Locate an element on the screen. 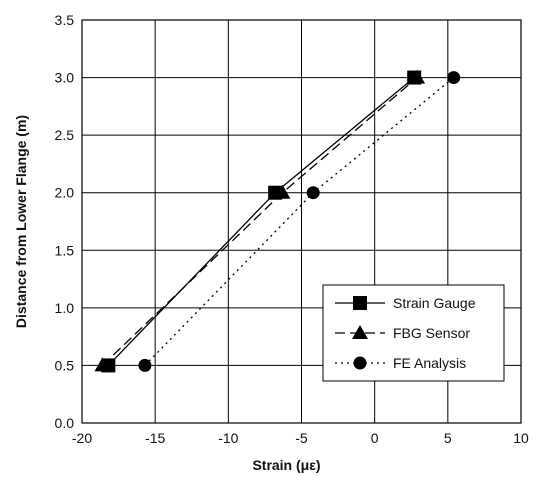 Image resolution: width=541 pixels, height=477 pixels. x-tick-label: 5 is located at coordinates (448, 438).